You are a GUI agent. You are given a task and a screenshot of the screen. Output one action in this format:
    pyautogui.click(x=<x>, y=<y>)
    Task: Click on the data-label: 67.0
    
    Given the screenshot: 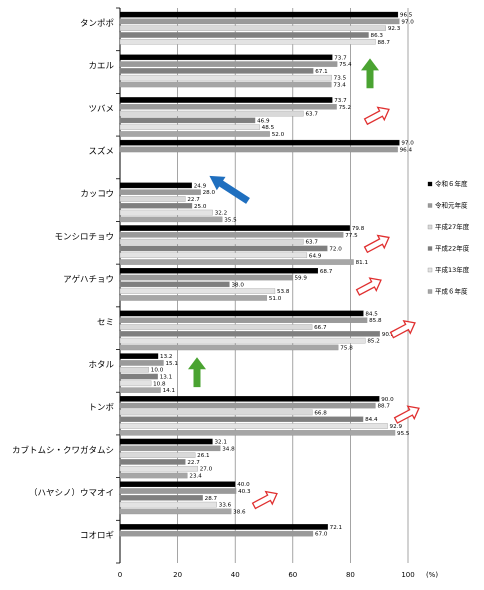 What is the action you would take?
    pyautogui.click(x=321, y=535)
    